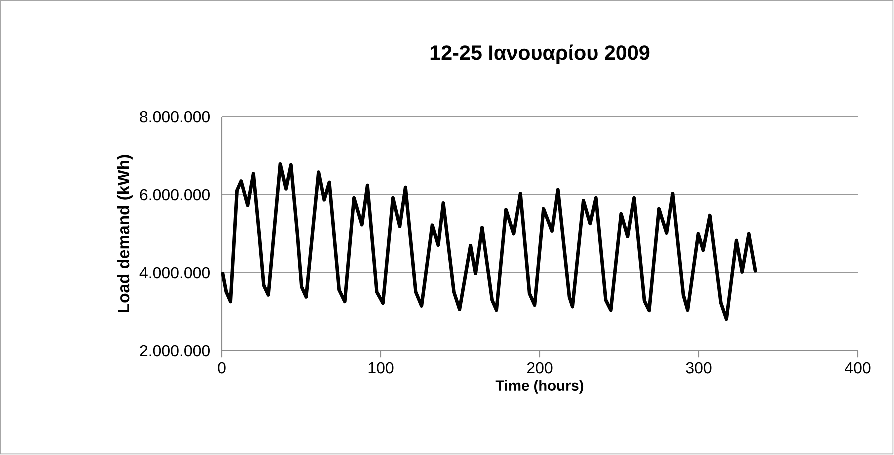  Describe the element at coordinates (175, 117) in the screenshot. I see `y-tick-label: 8.000.000` at that location.